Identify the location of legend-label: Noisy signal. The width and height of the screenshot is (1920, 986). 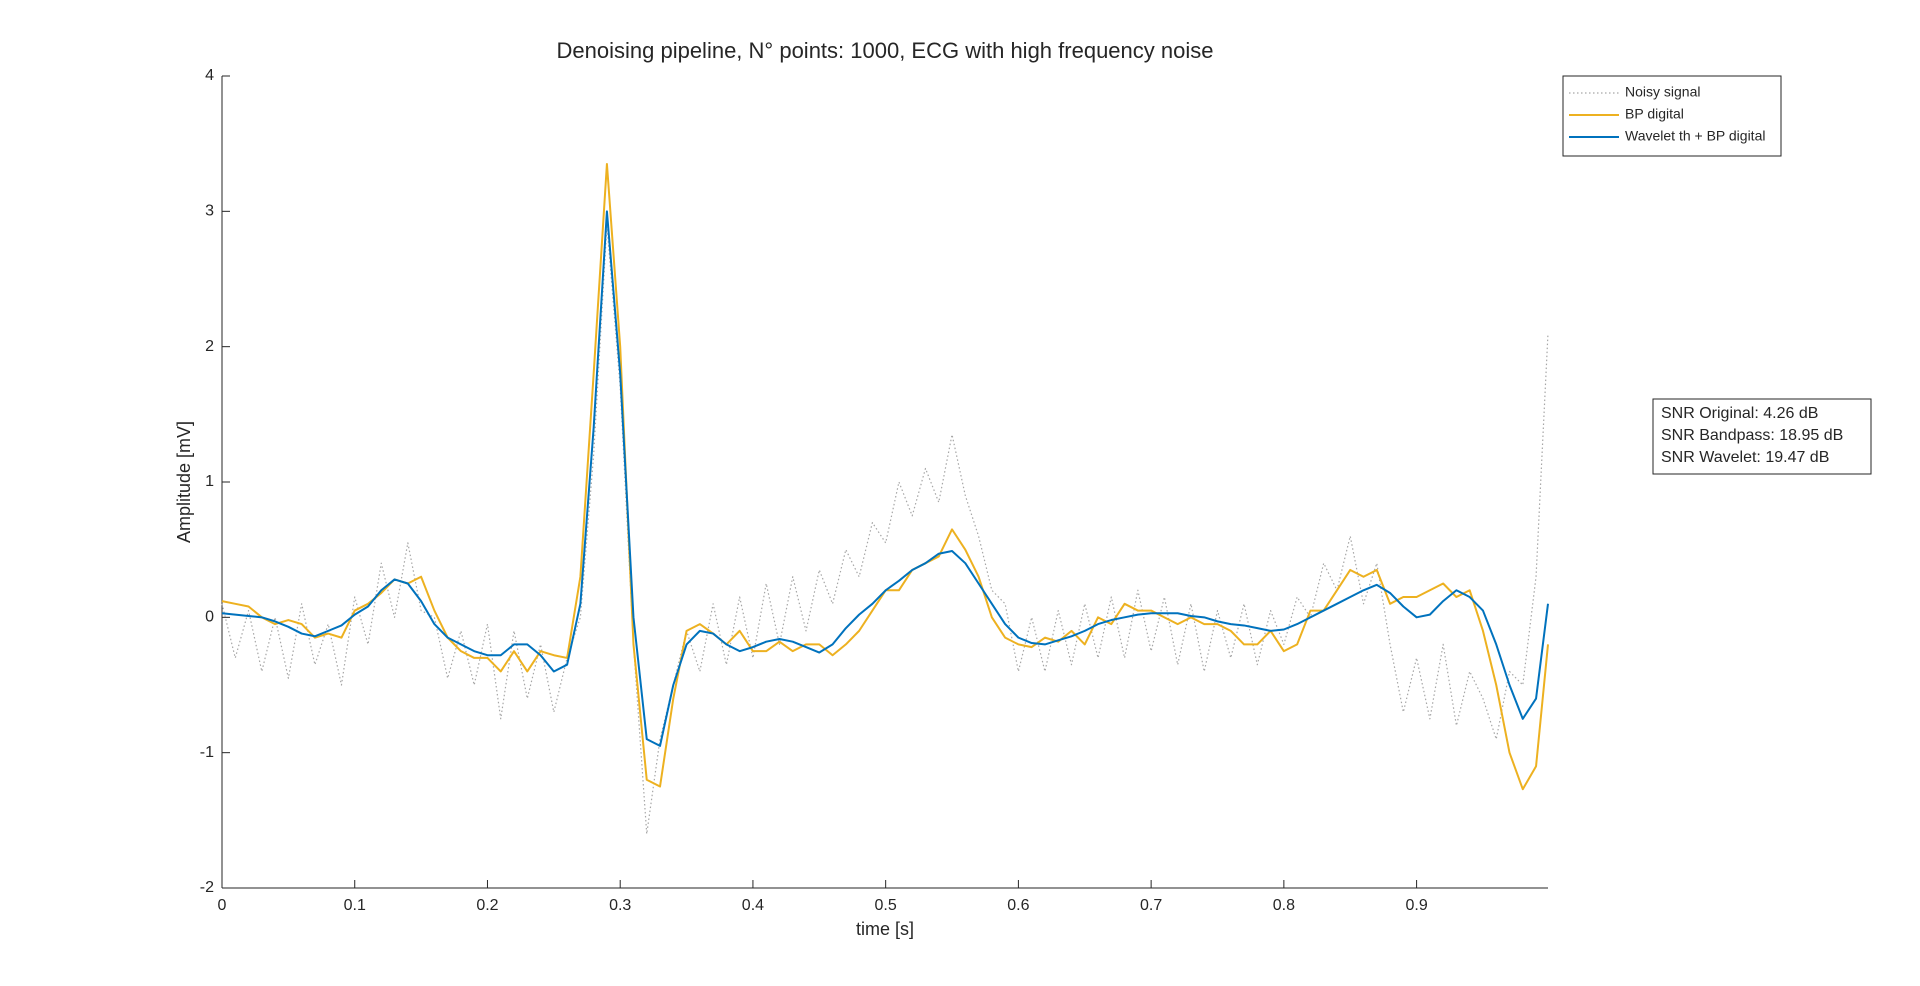
(1662, 92).